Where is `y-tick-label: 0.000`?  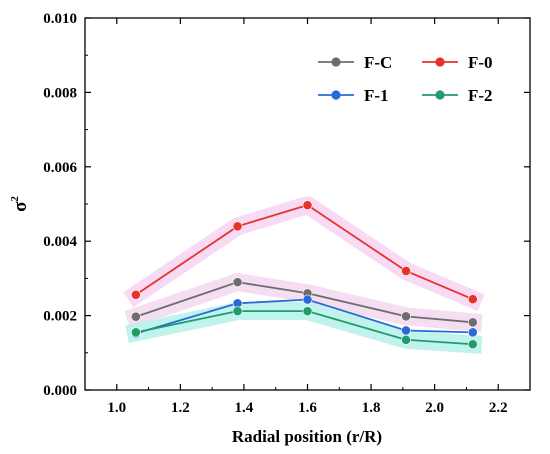 y-tick-label: 0.000 is located at coordinates (60, 391).